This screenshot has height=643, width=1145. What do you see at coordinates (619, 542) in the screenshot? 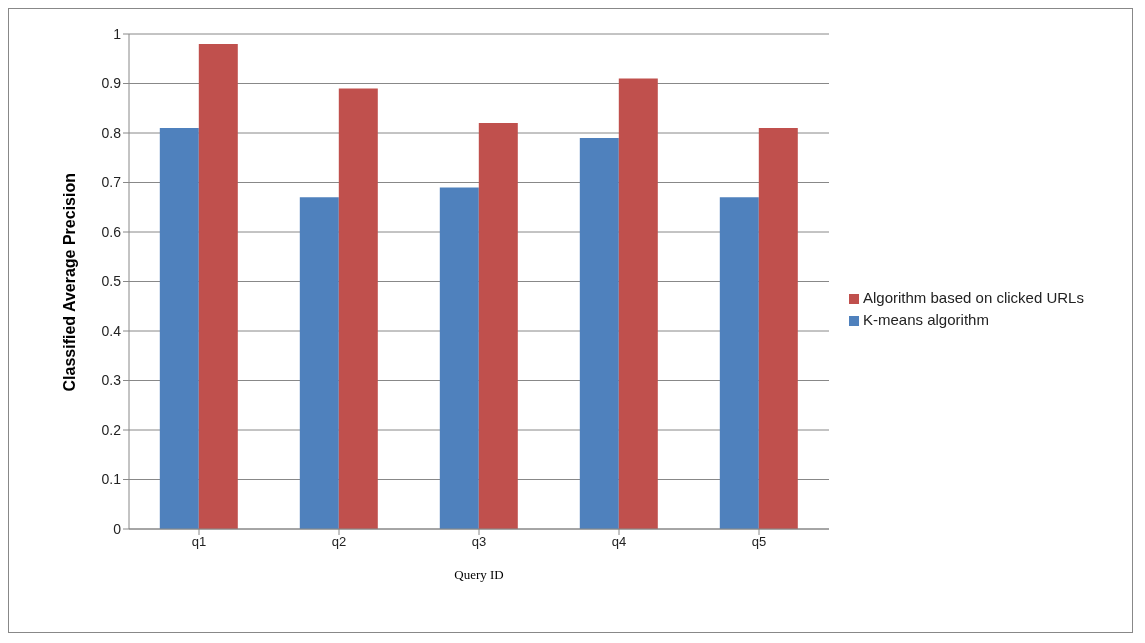
I see `x-tick-label: q4` at bounding box center [619, 542].